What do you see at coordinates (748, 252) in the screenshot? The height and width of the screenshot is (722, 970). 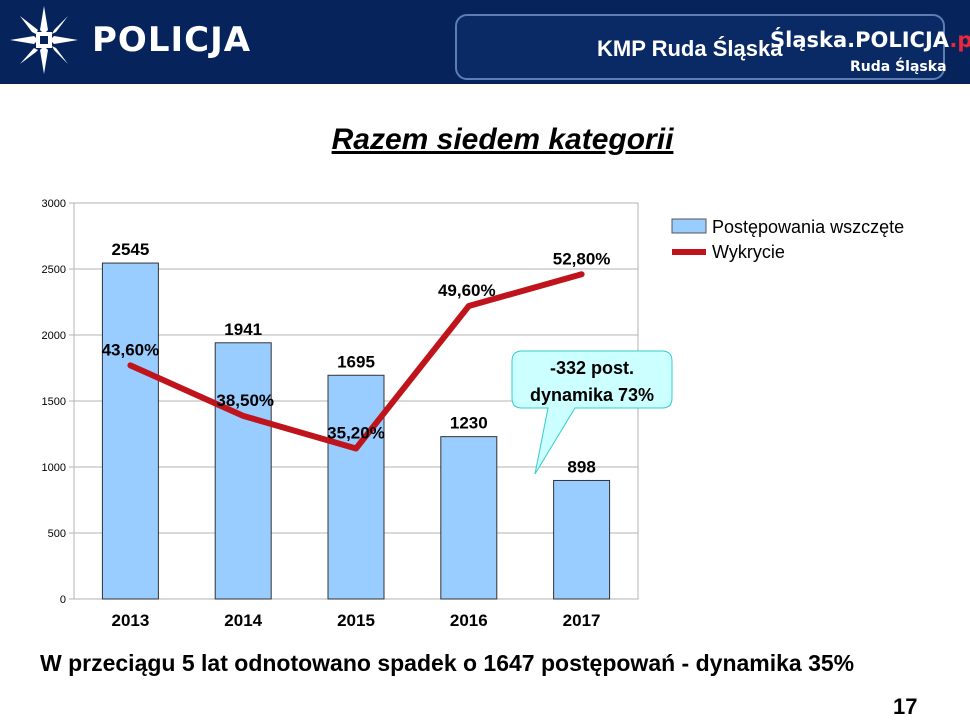 I see `legend-label-line: Wykrycie` at bounding box center [748, 252].